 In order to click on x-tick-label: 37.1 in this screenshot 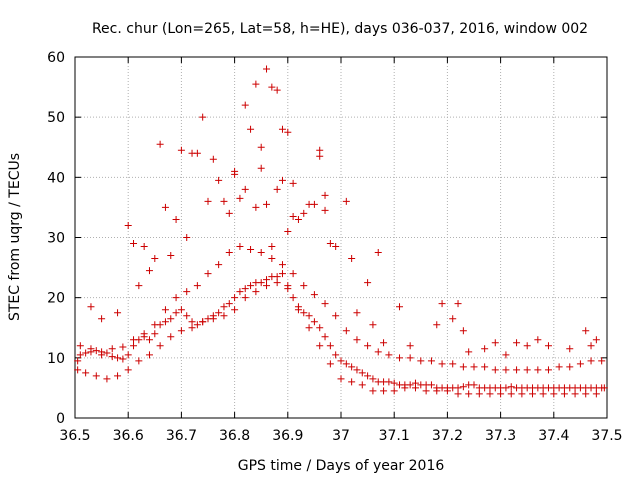, I will do `click(394, 436)`.